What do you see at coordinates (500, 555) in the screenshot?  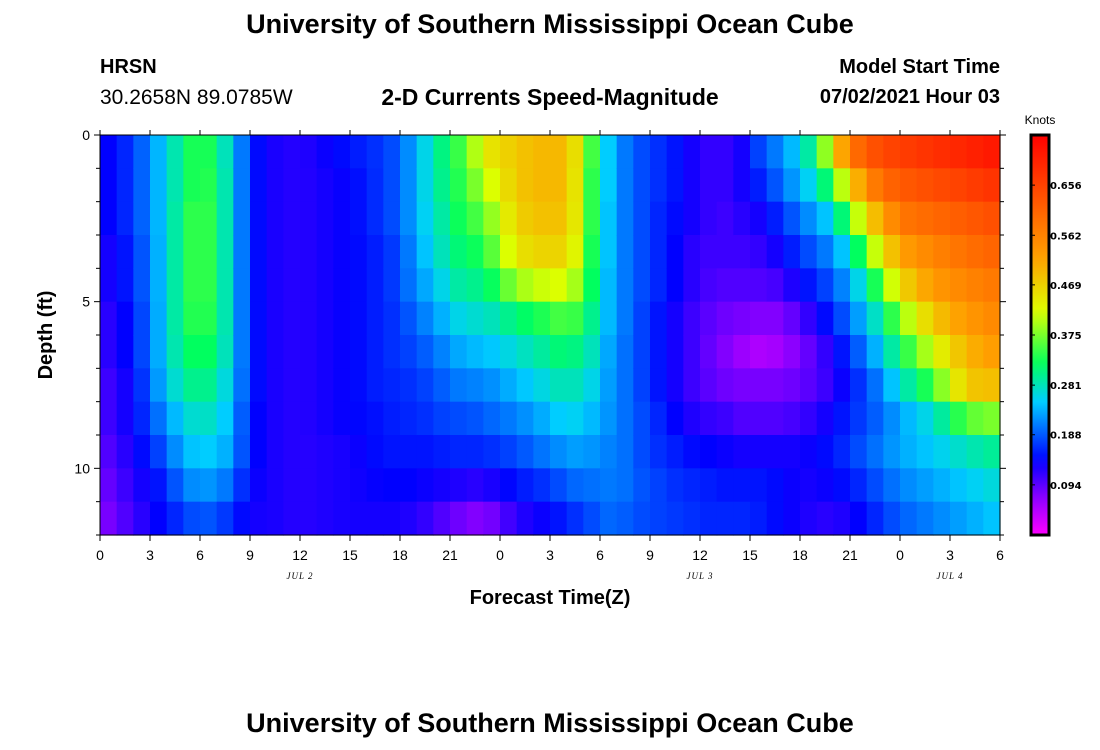 I see `x-tick-label: 0` at bounding box center [500, 555].